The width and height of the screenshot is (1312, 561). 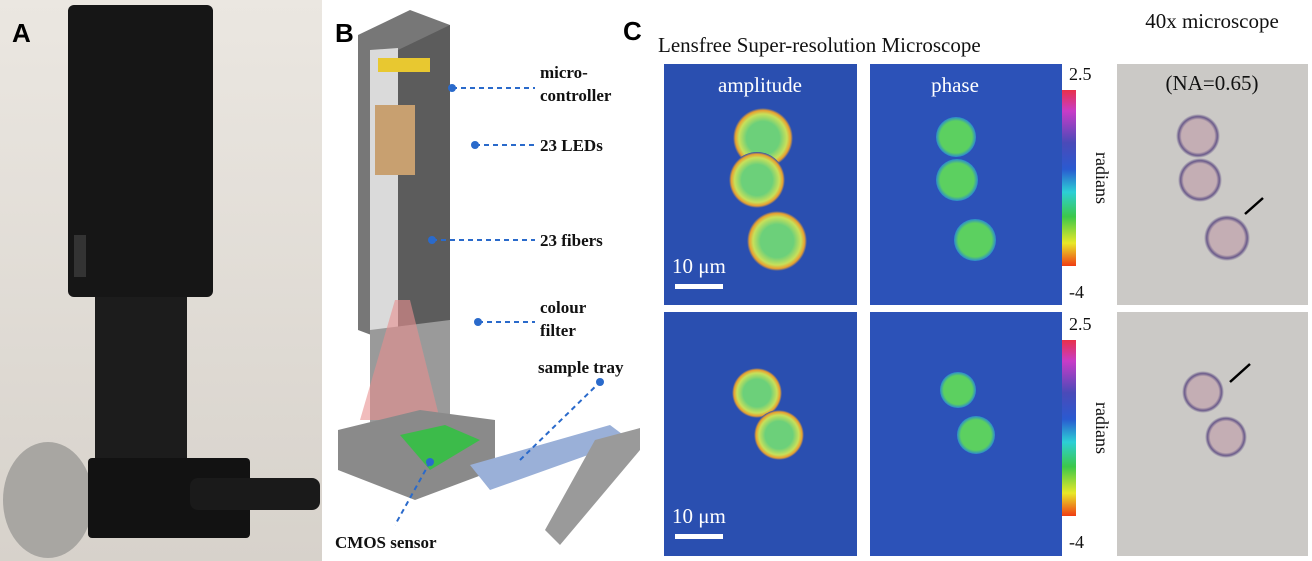 What do you see at coordinates (344, 33) in the screenshot?
I see `panel-label: B` at bounding box center [344, 33].